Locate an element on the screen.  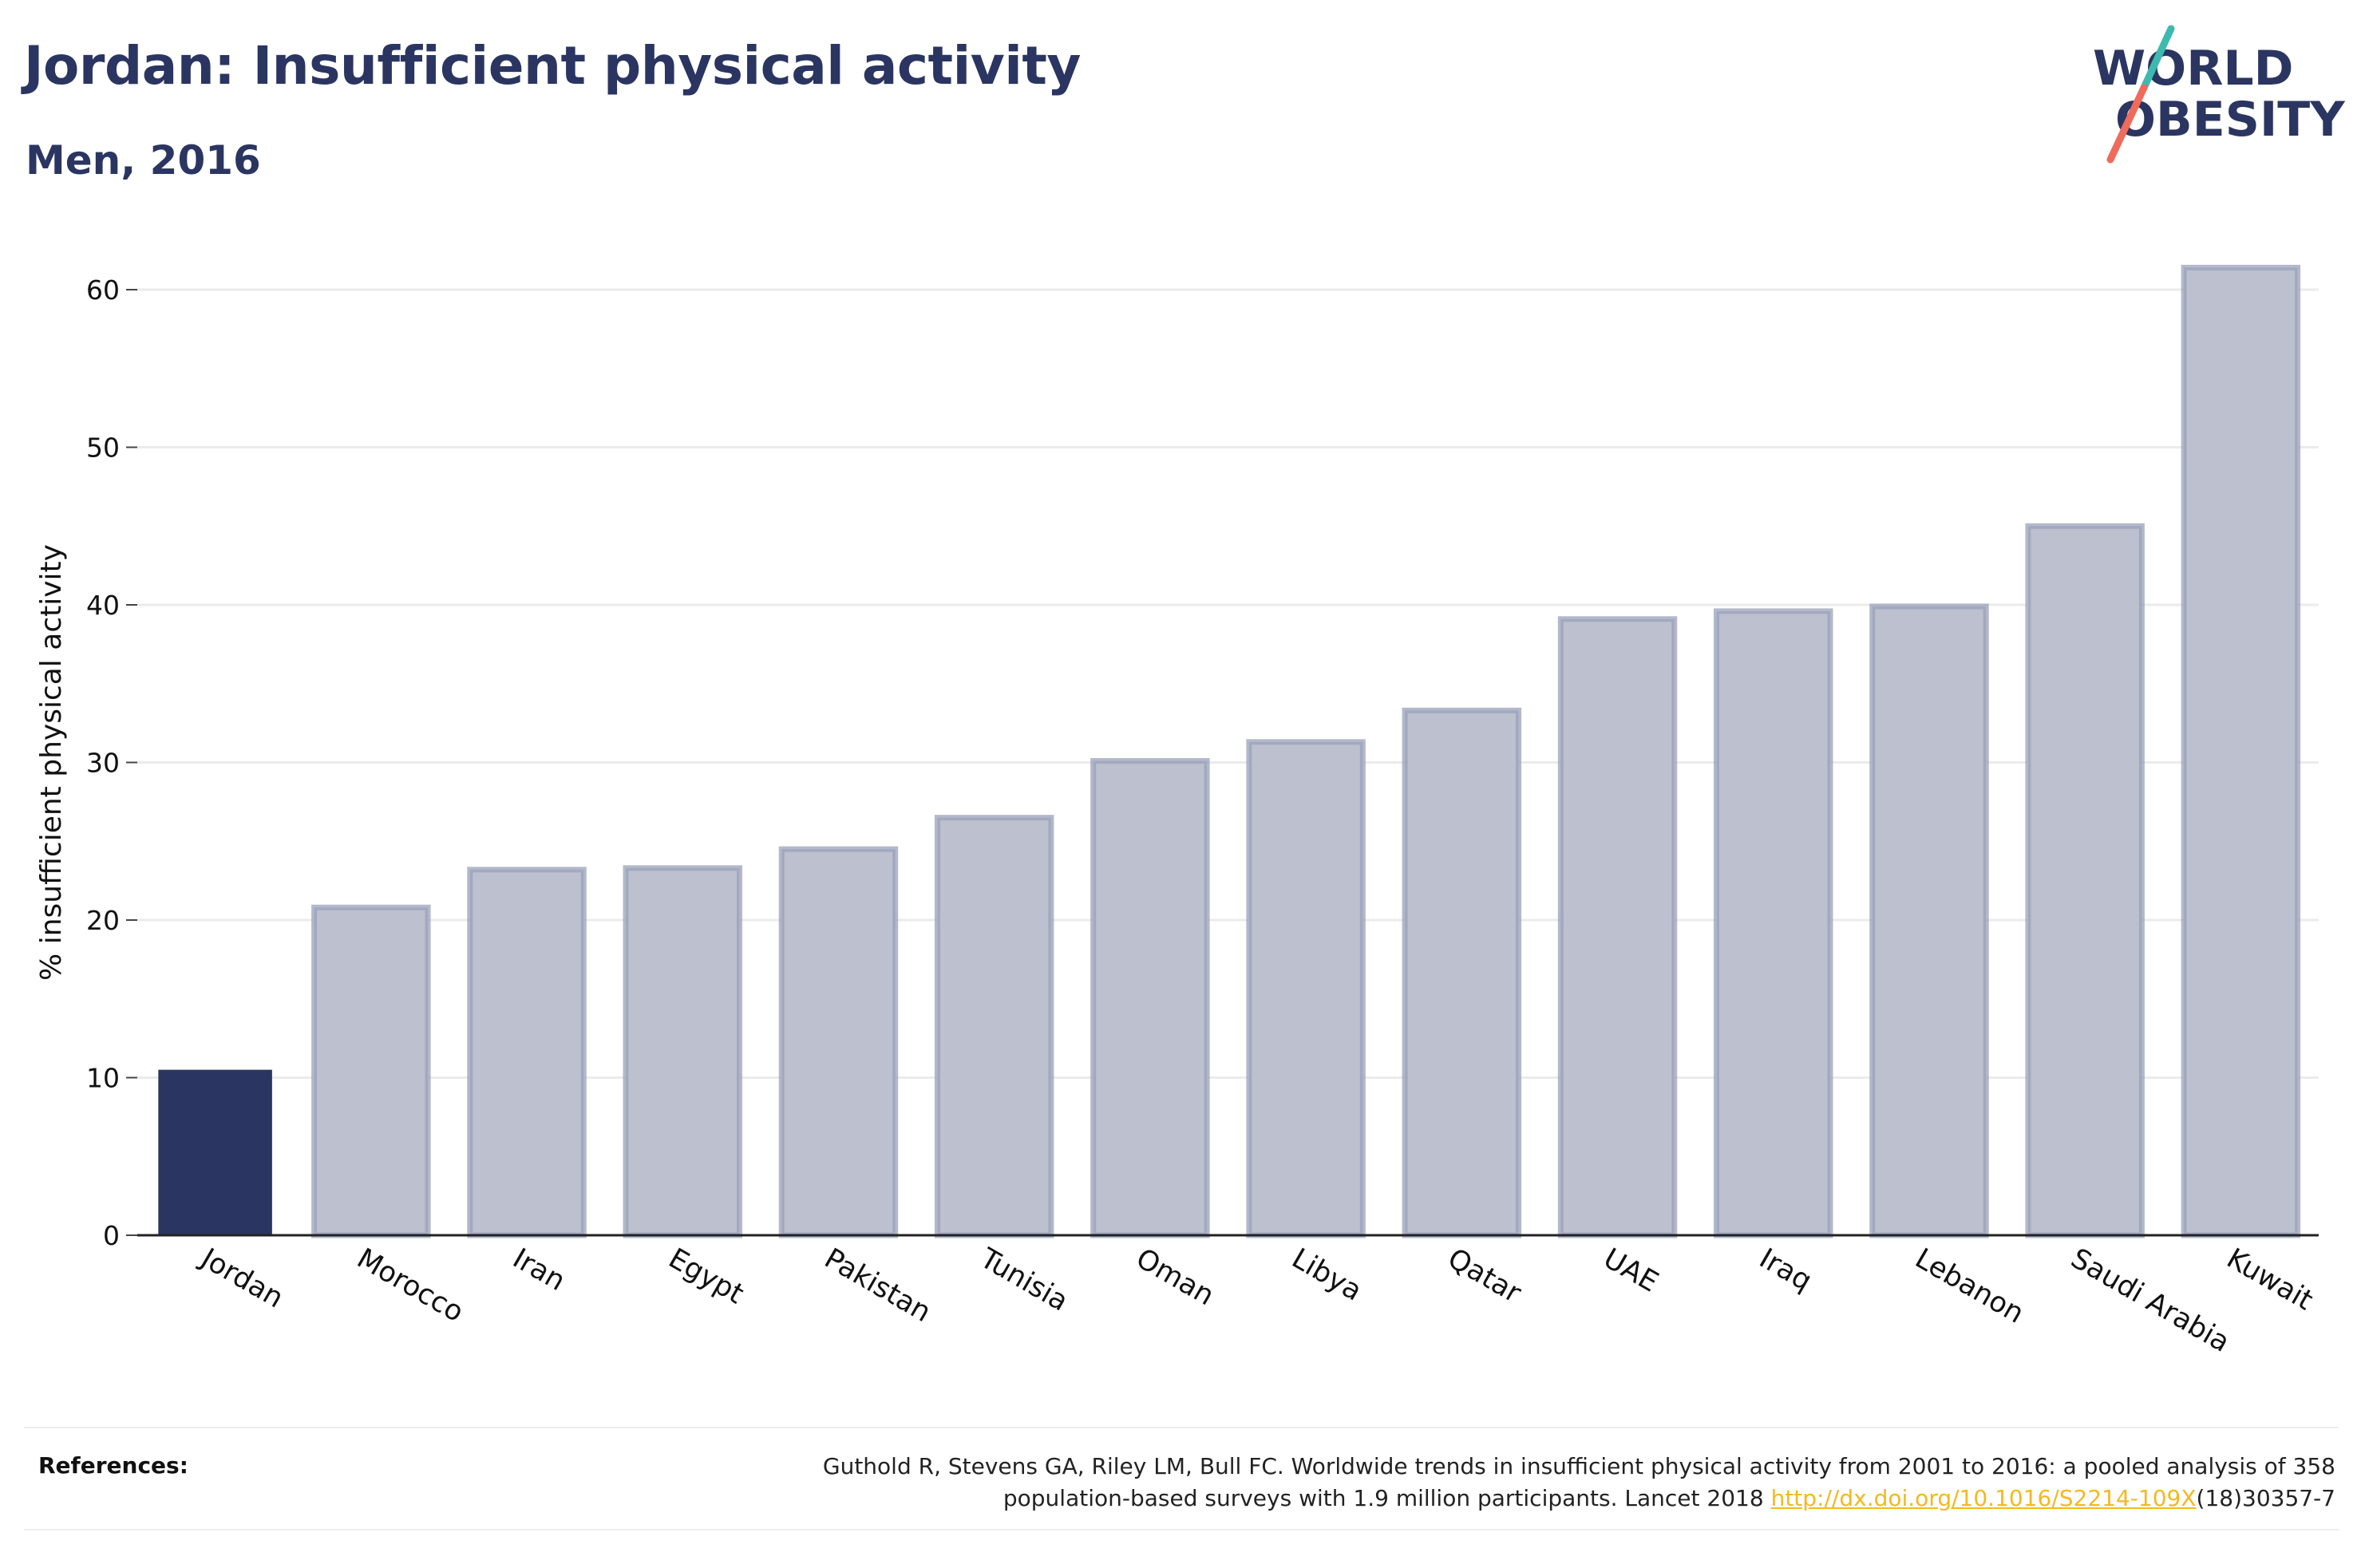
references-label: References: is located at coordinates (113, 1465).